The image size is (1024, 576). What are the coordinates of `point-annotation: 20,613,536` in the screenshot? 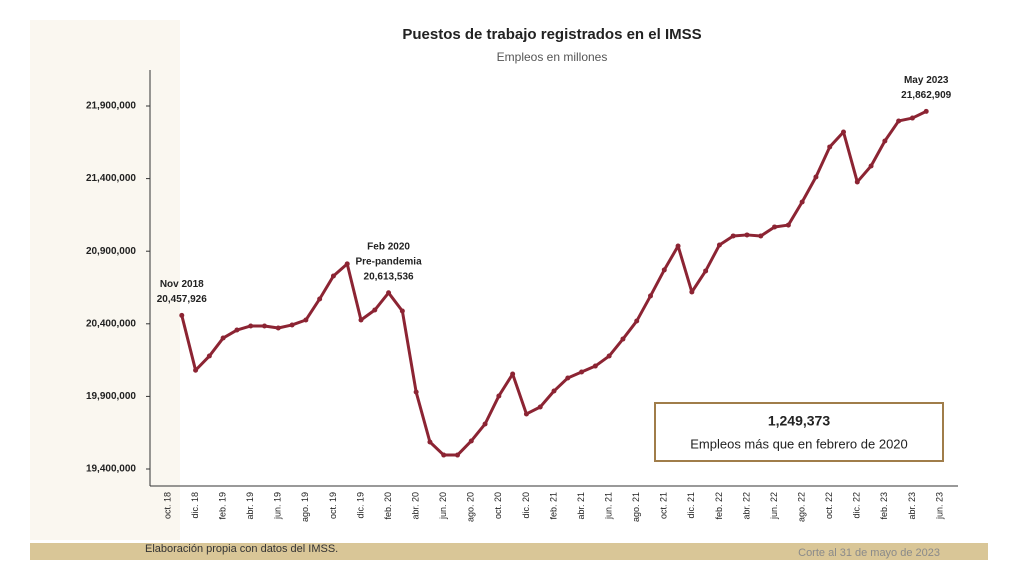 It's located at (389, 276).